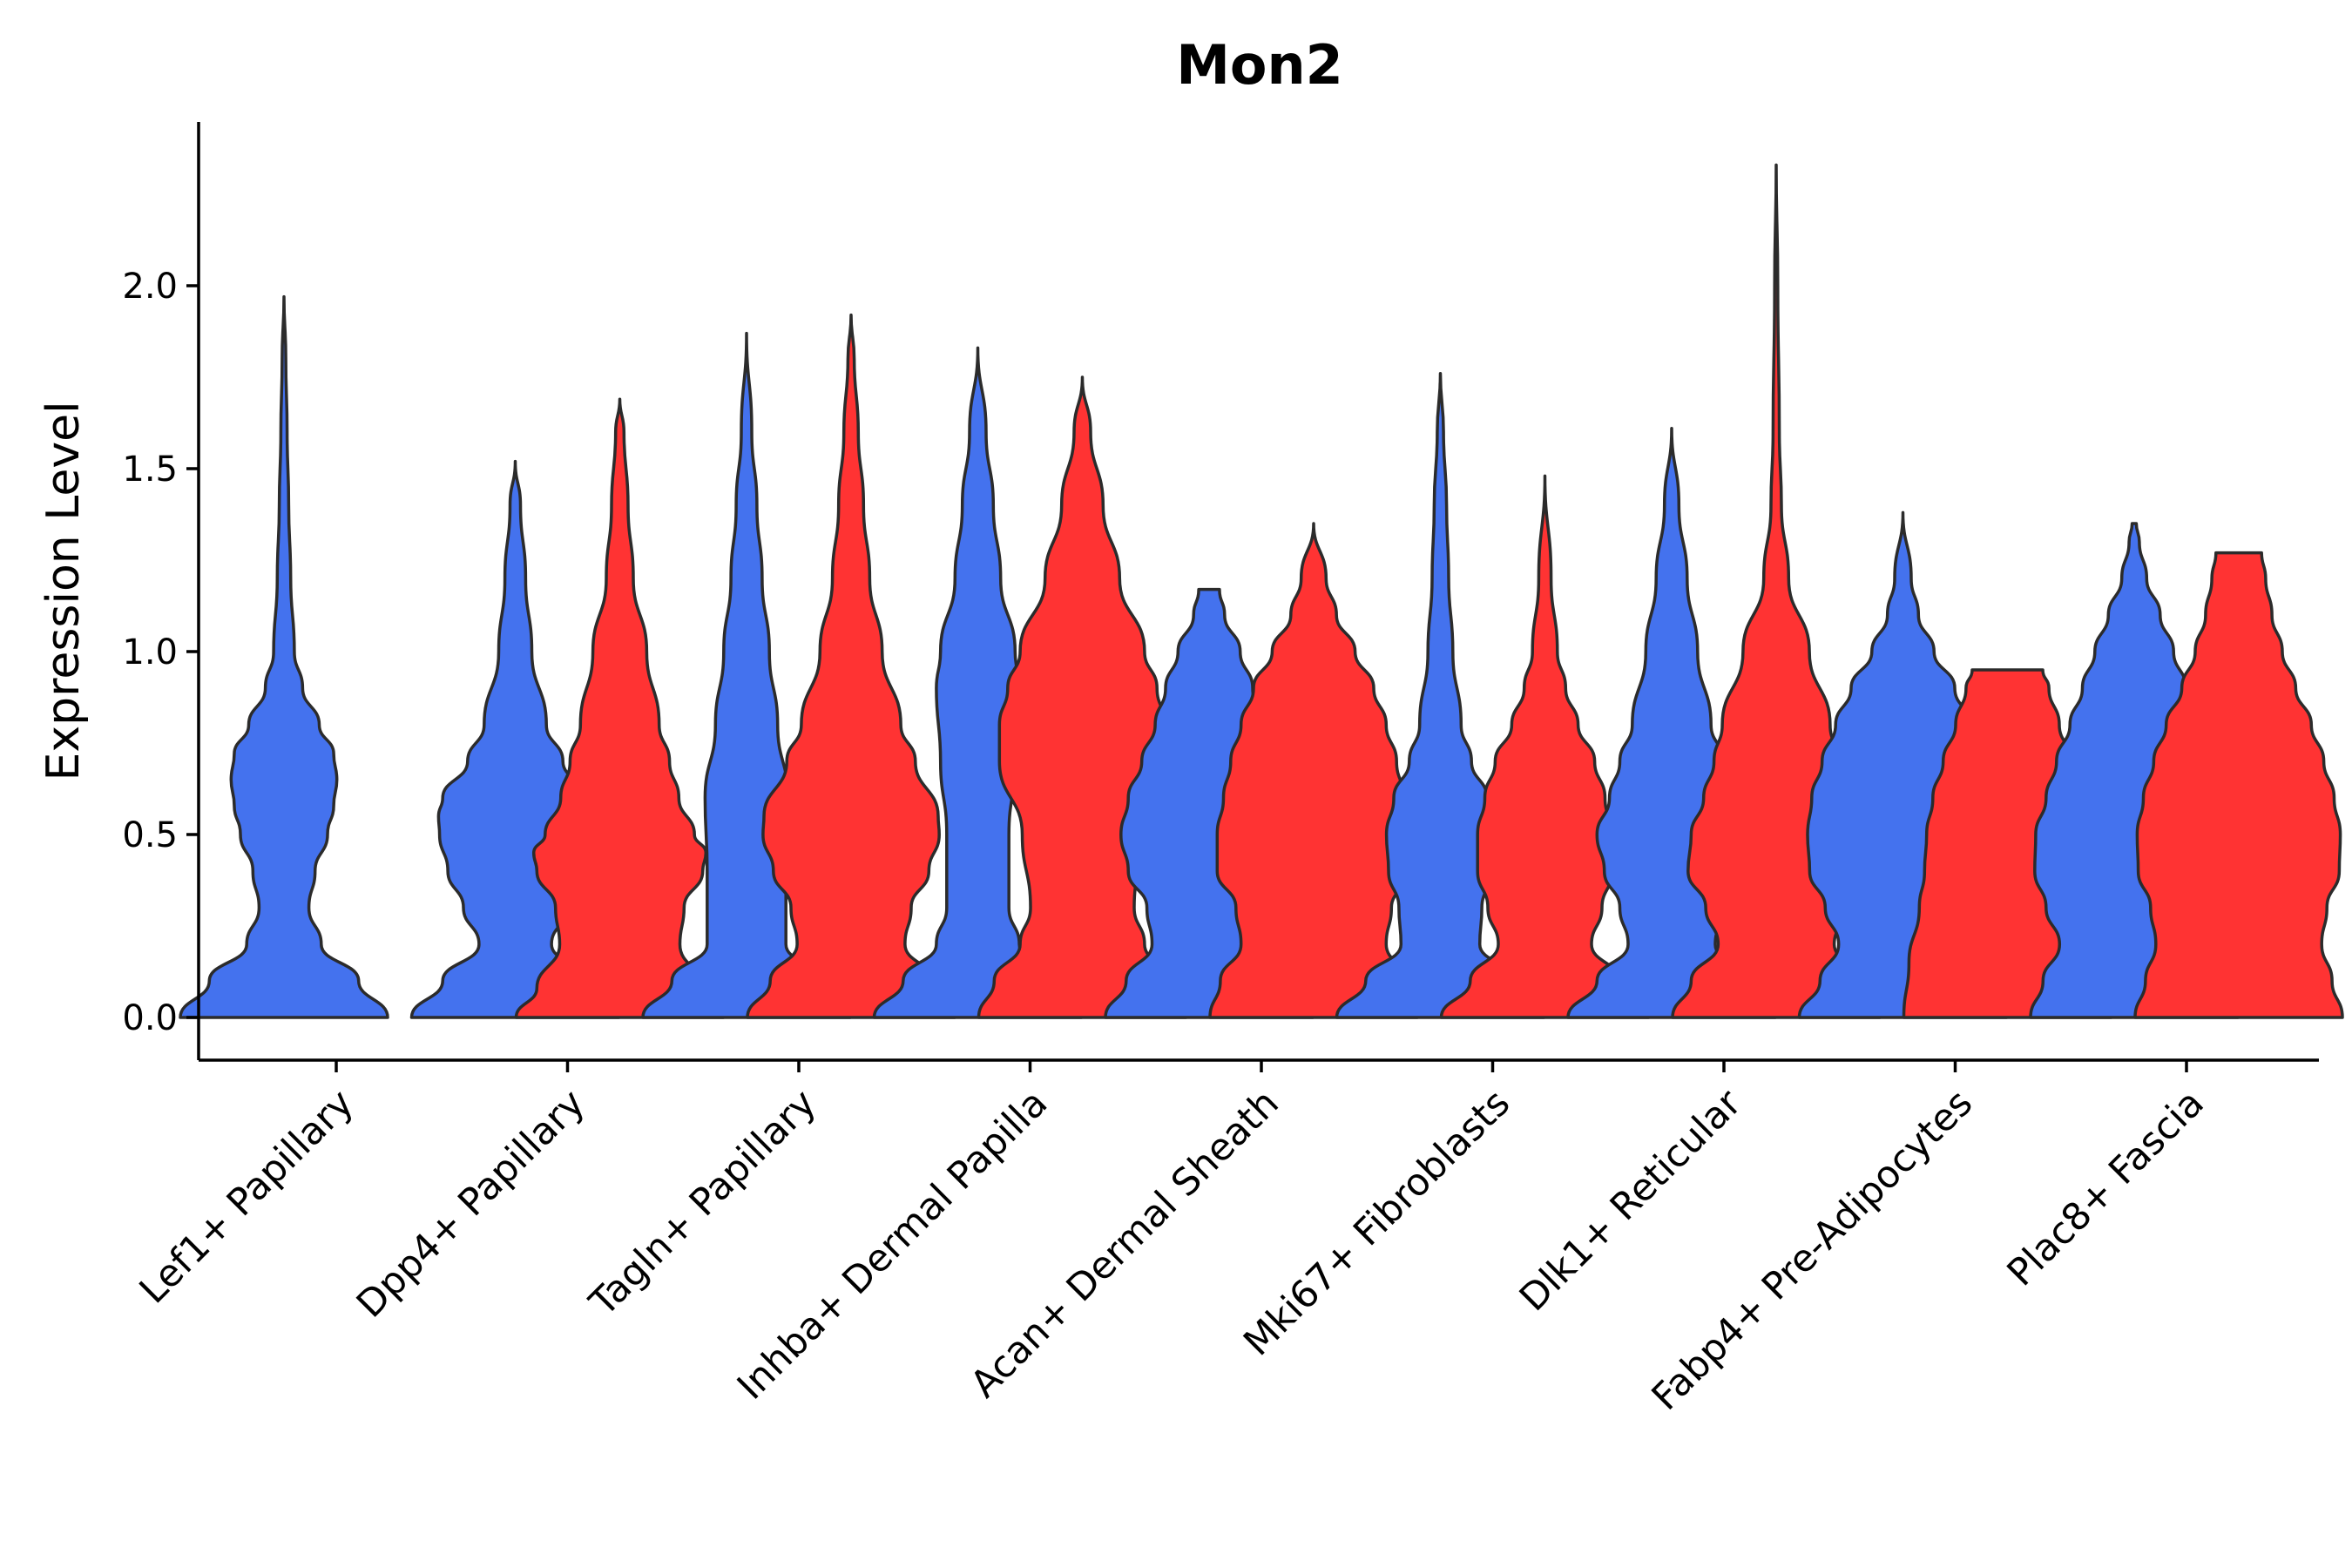  What do you see at coordinates (64, 591) in the screenshot?
I see `y-axis-label: Expression Level` at bounding box center [64, 591].